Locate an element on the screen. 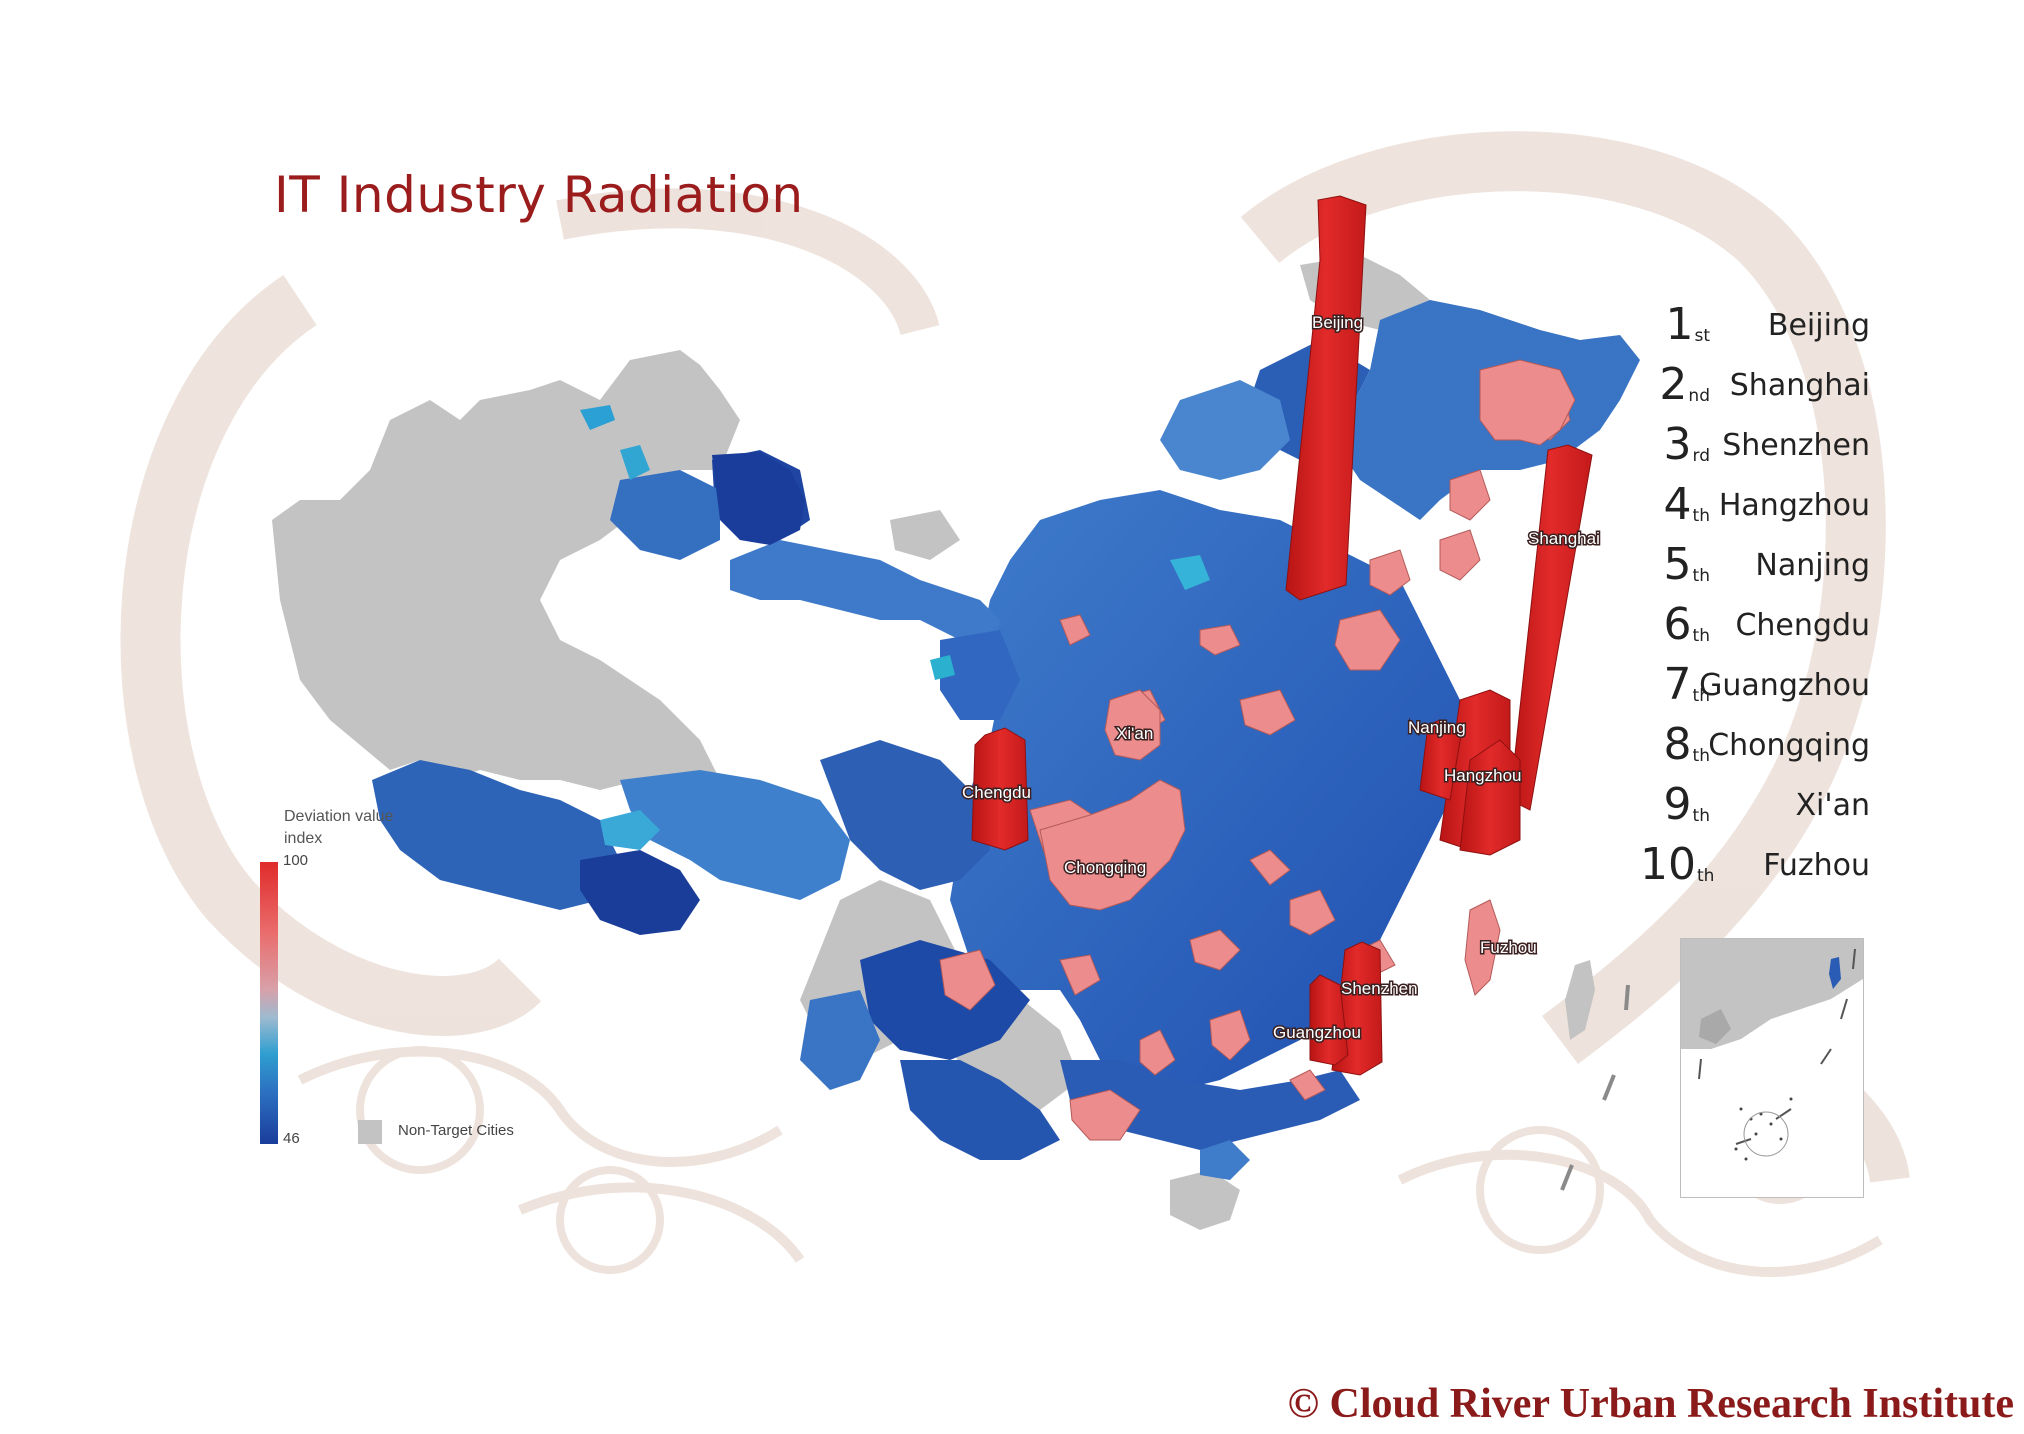  ranking-row: 10th Fuzhou is located at coordinates (1755, 868).